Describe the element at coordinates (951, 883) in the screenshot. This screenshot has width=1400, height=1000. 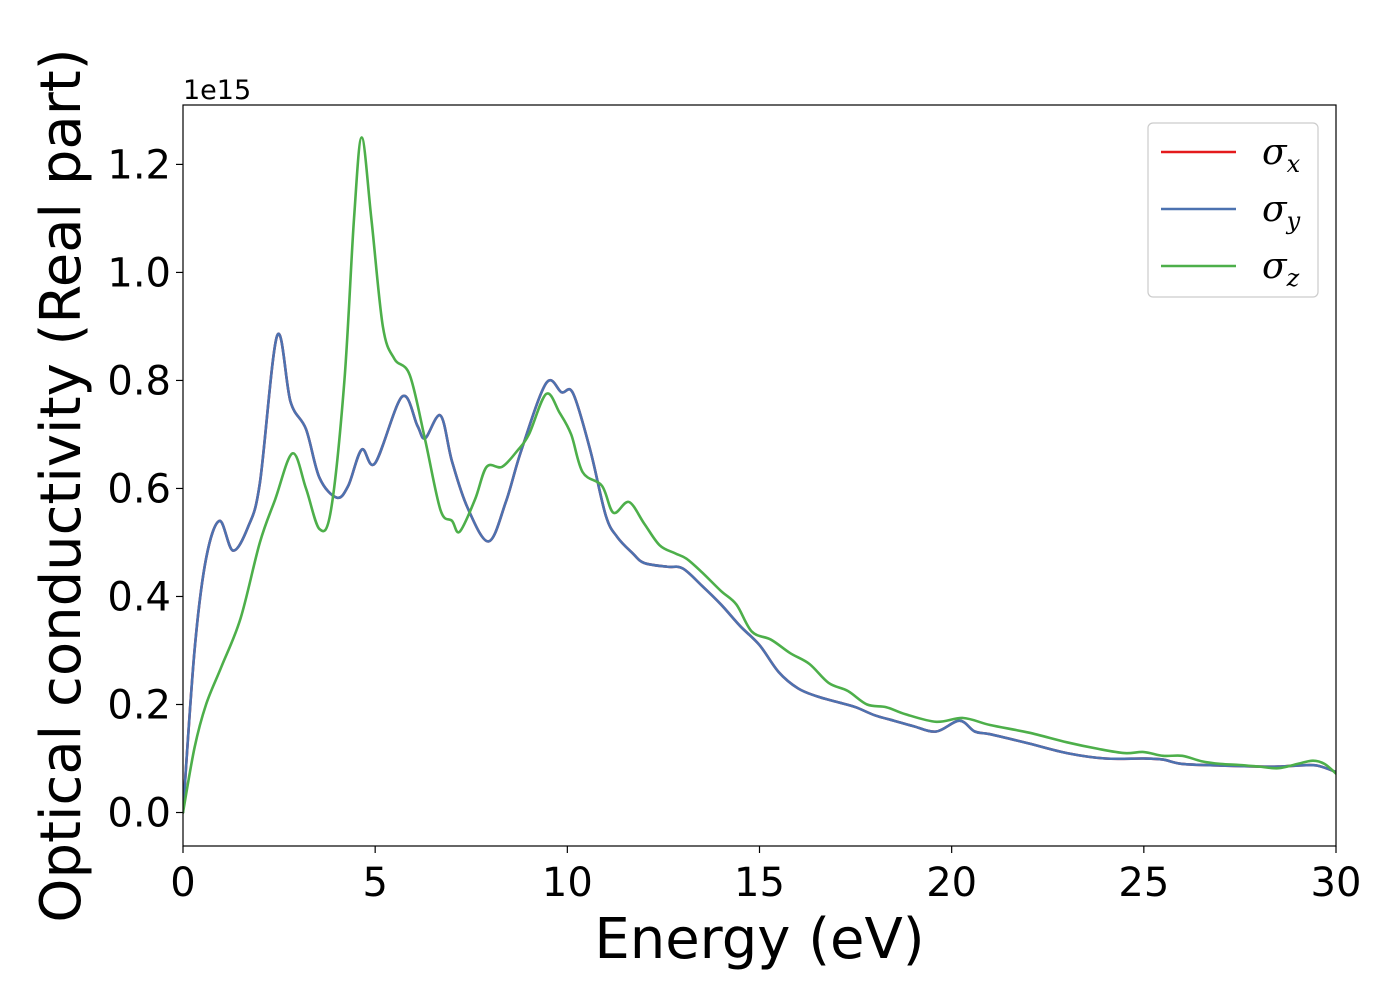
I see `x-tick-label: 20` at that location.